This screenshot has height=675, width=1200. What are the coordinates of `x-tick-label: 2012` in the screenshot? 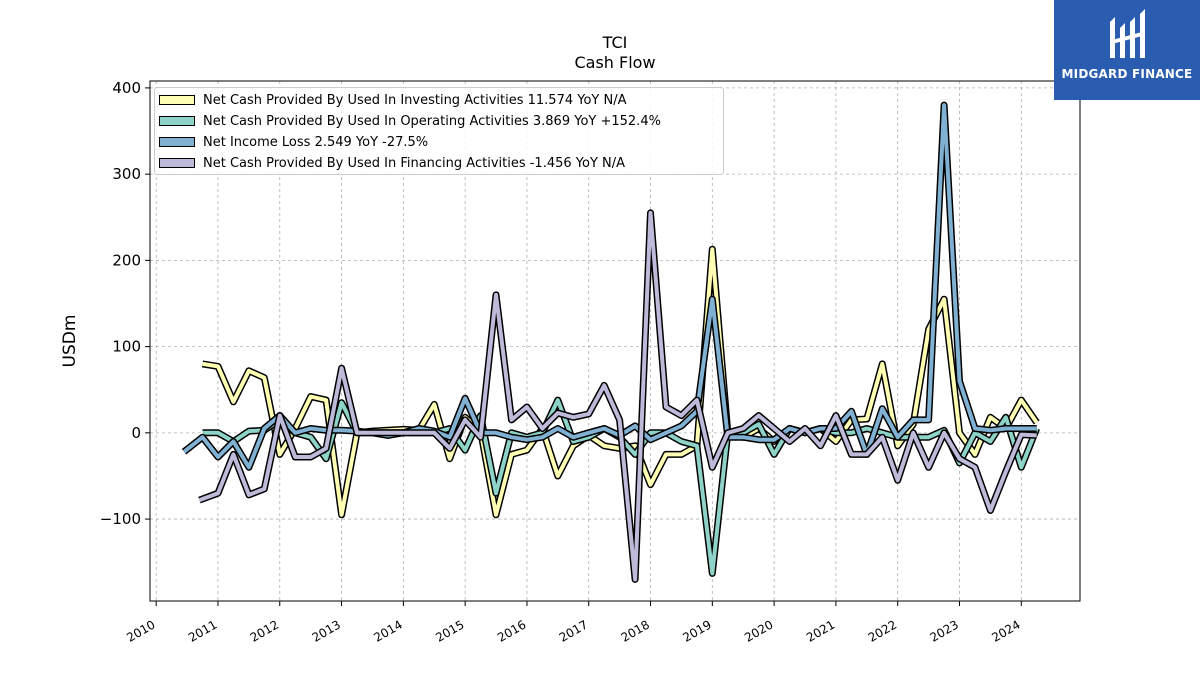 It's located at (264, 630).